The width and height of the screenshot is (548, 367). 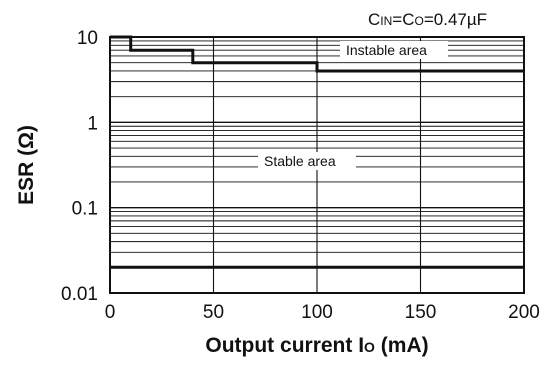 I want to click on x-tick-label: 0, so click(x=110, y=312).